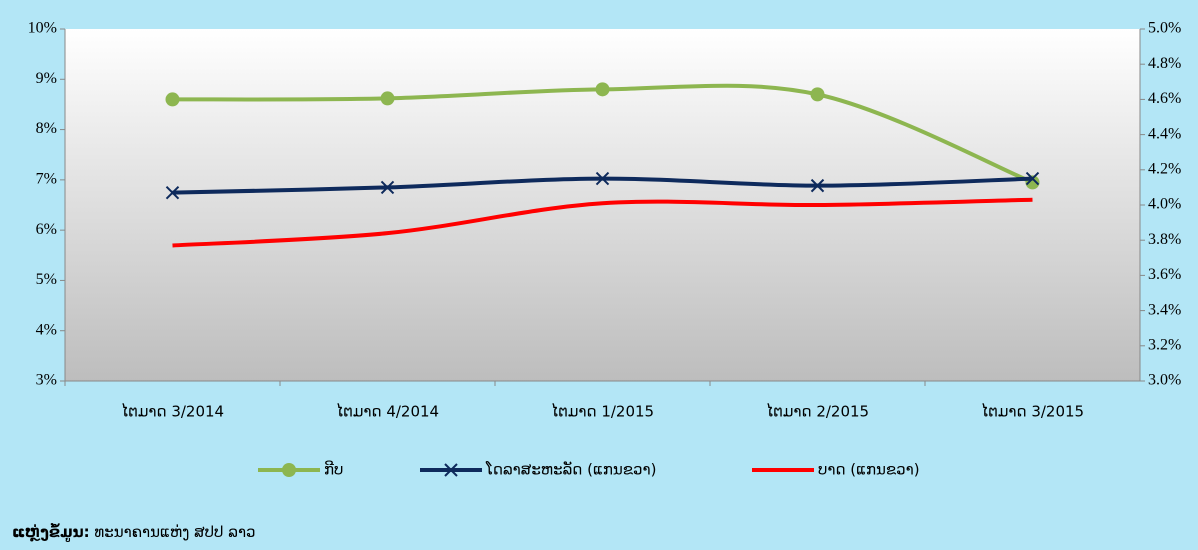 The height and width of the screenshot is (550, 1198). What do you see at coordinates (46, 128) in the screenshot?
I see `y-tick-label: 8%` at bounding box center [46, 128].